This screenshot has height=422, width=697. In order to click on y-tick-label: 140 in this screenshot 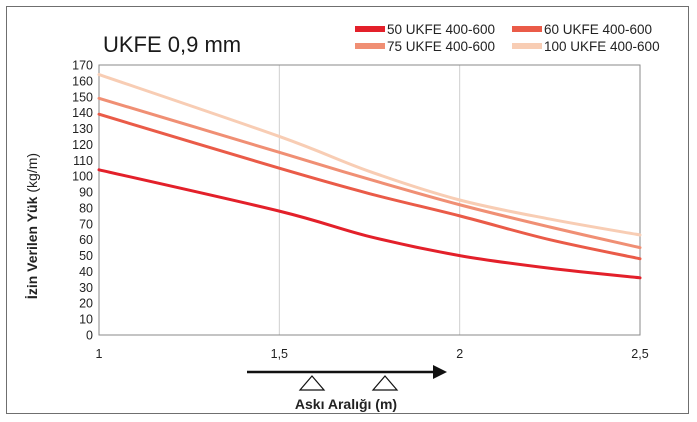, I will do `click(82, 113)`.